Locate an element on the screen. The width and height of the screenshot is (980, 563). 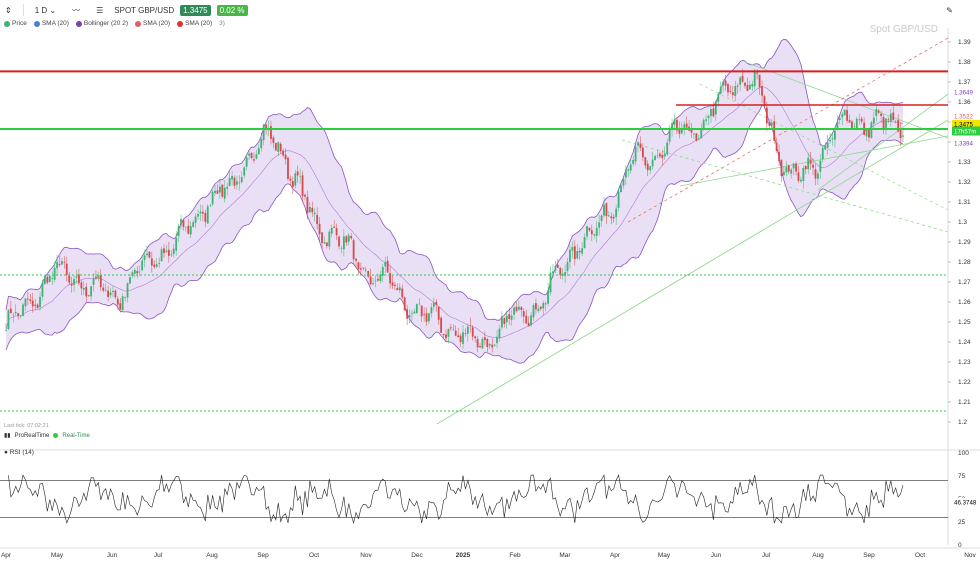
x-tick-label: Apr is located at coordinates (615, 555).